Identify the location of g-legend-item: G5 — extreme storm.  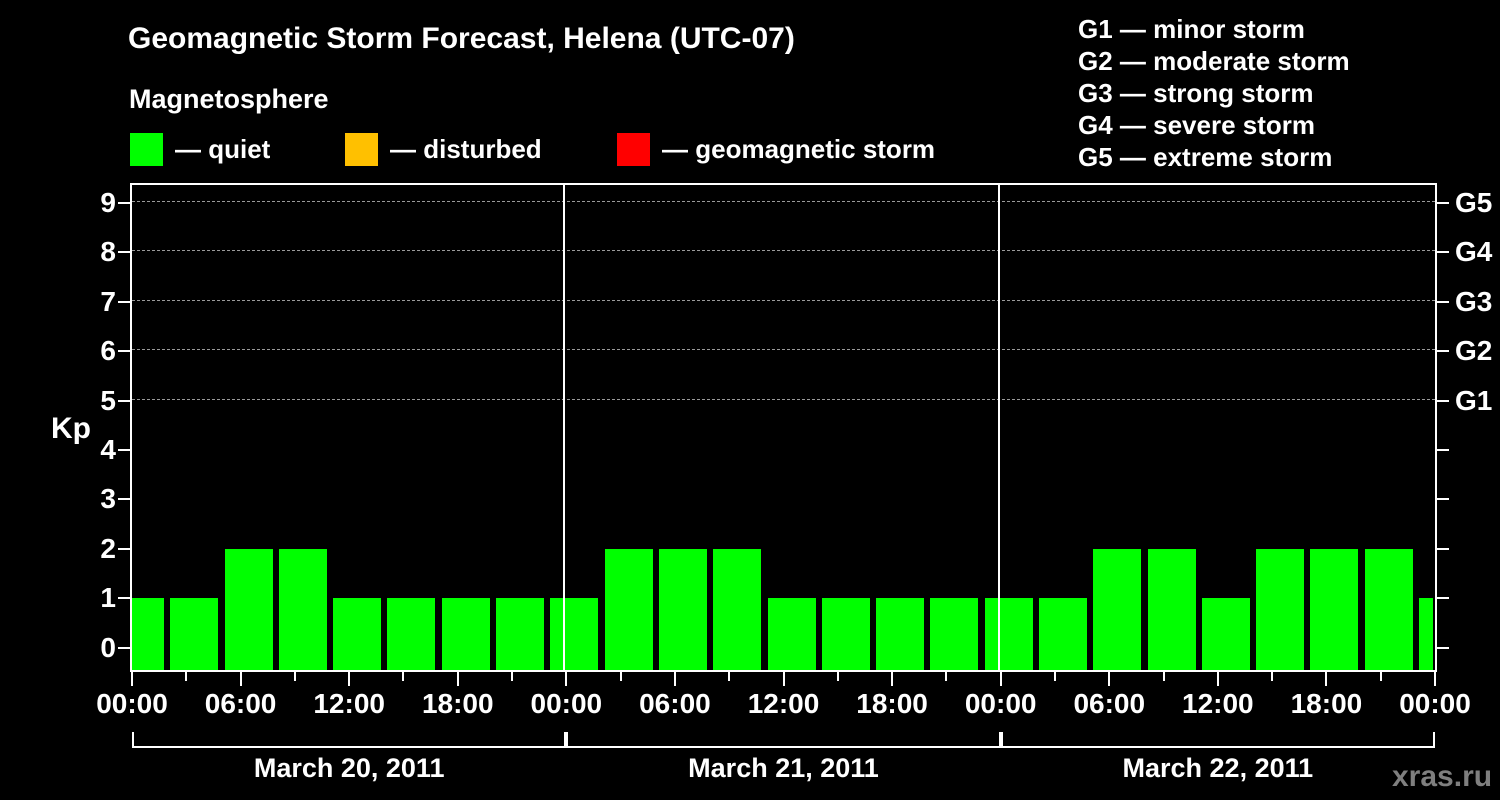
(1205, 157).